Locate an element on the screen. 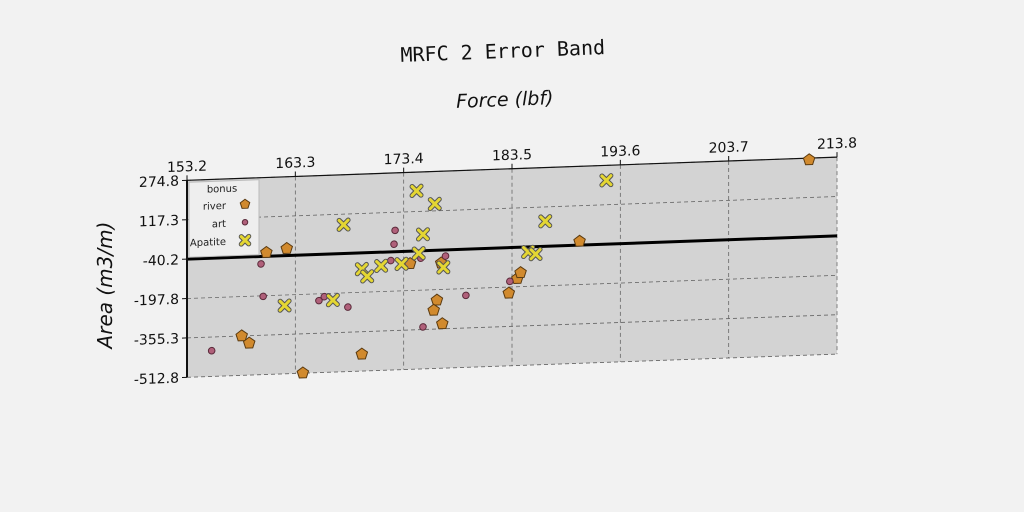  y-axis-label: Area (m3/m) is located at coordinates (105, 286).